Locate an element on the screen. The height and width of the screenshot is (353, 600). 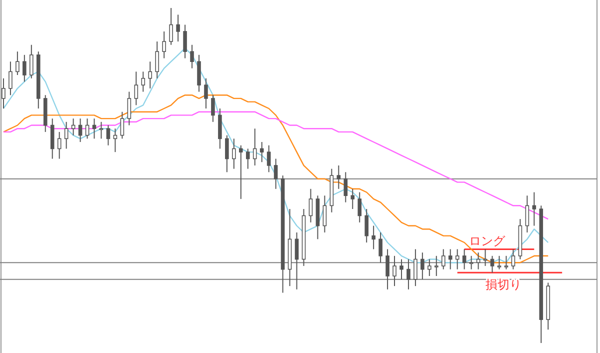
ref-line-label: ロング is located at coordinates (487, 241).